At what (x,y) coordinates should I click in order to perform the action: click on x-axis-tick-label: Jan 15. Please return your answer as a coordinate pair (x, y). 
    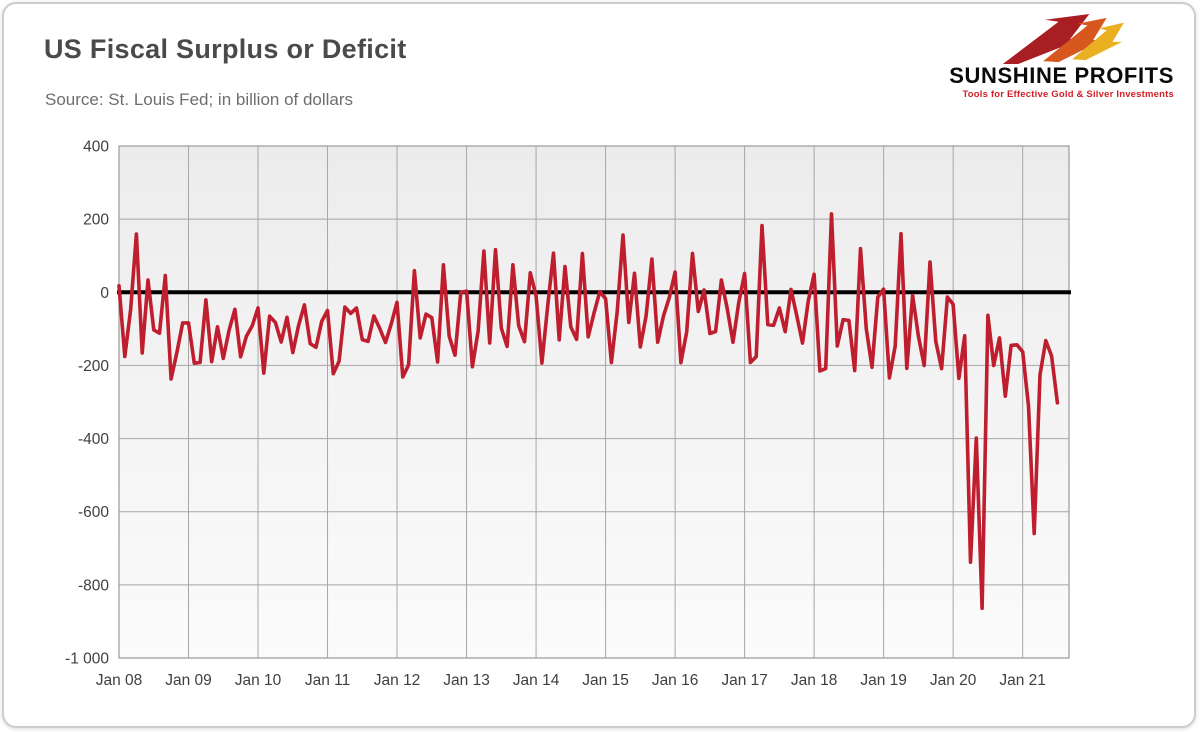
    Looking at the image, I should click on (605, 680).